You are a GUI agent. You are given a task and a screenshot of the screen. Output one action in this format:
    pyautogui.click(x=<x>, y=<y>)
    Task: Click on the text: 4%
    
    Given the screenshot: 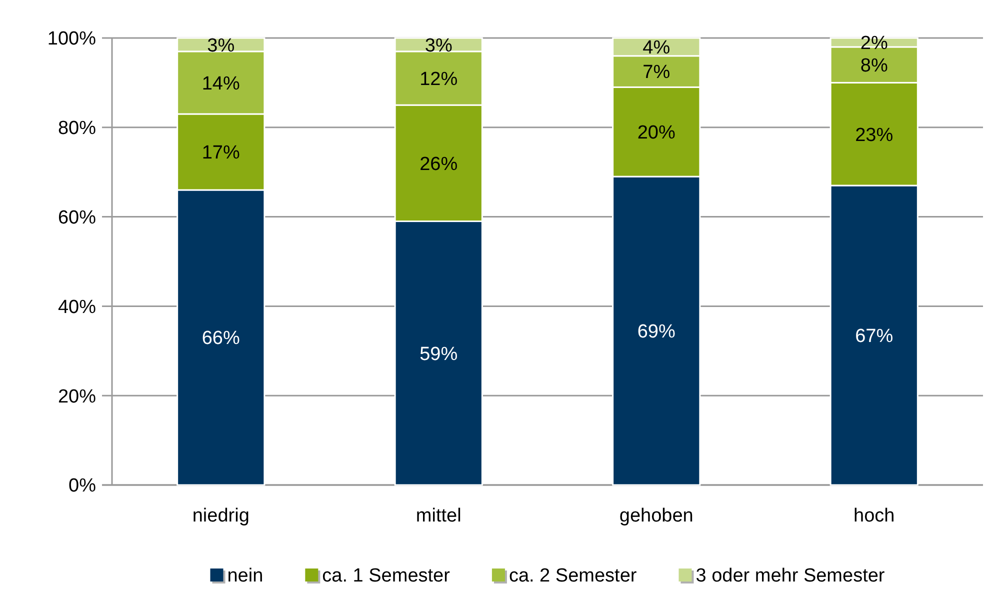 What is the action you would take?
    pyautogui.click(x=656, y=48)
    